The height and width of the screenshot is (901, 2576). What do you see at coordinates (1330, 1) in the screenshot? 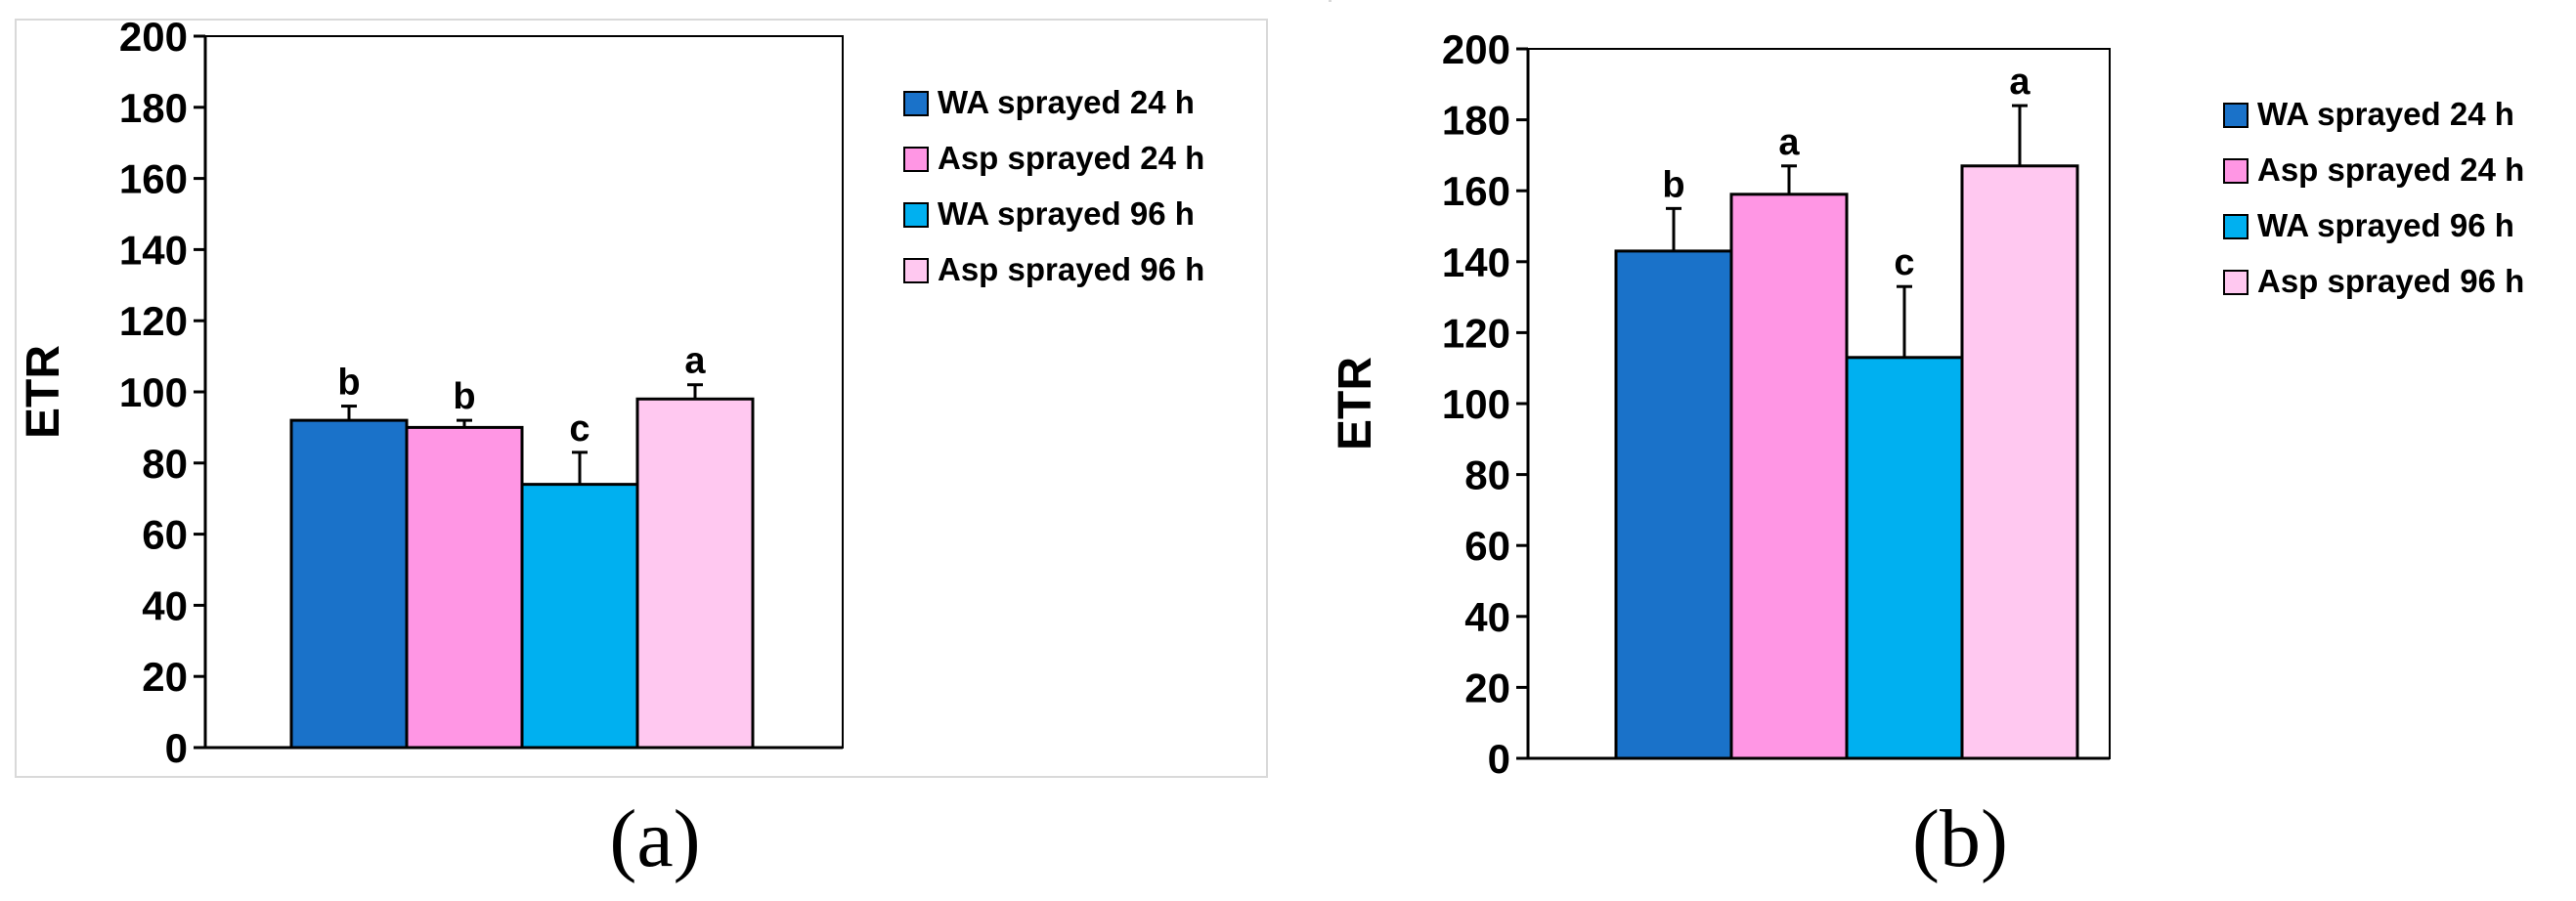
I see `chart-frame` at bounding box center [1330, 1].